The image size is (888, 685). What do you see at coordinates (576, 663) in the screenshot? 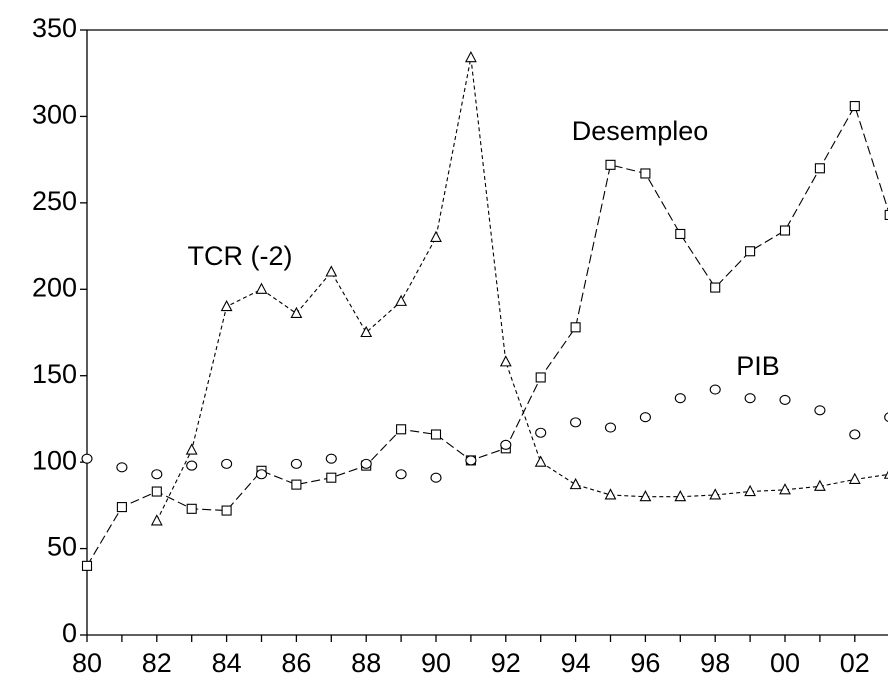
I see `x-tick-label: 94` at bounding box center [576, 663].